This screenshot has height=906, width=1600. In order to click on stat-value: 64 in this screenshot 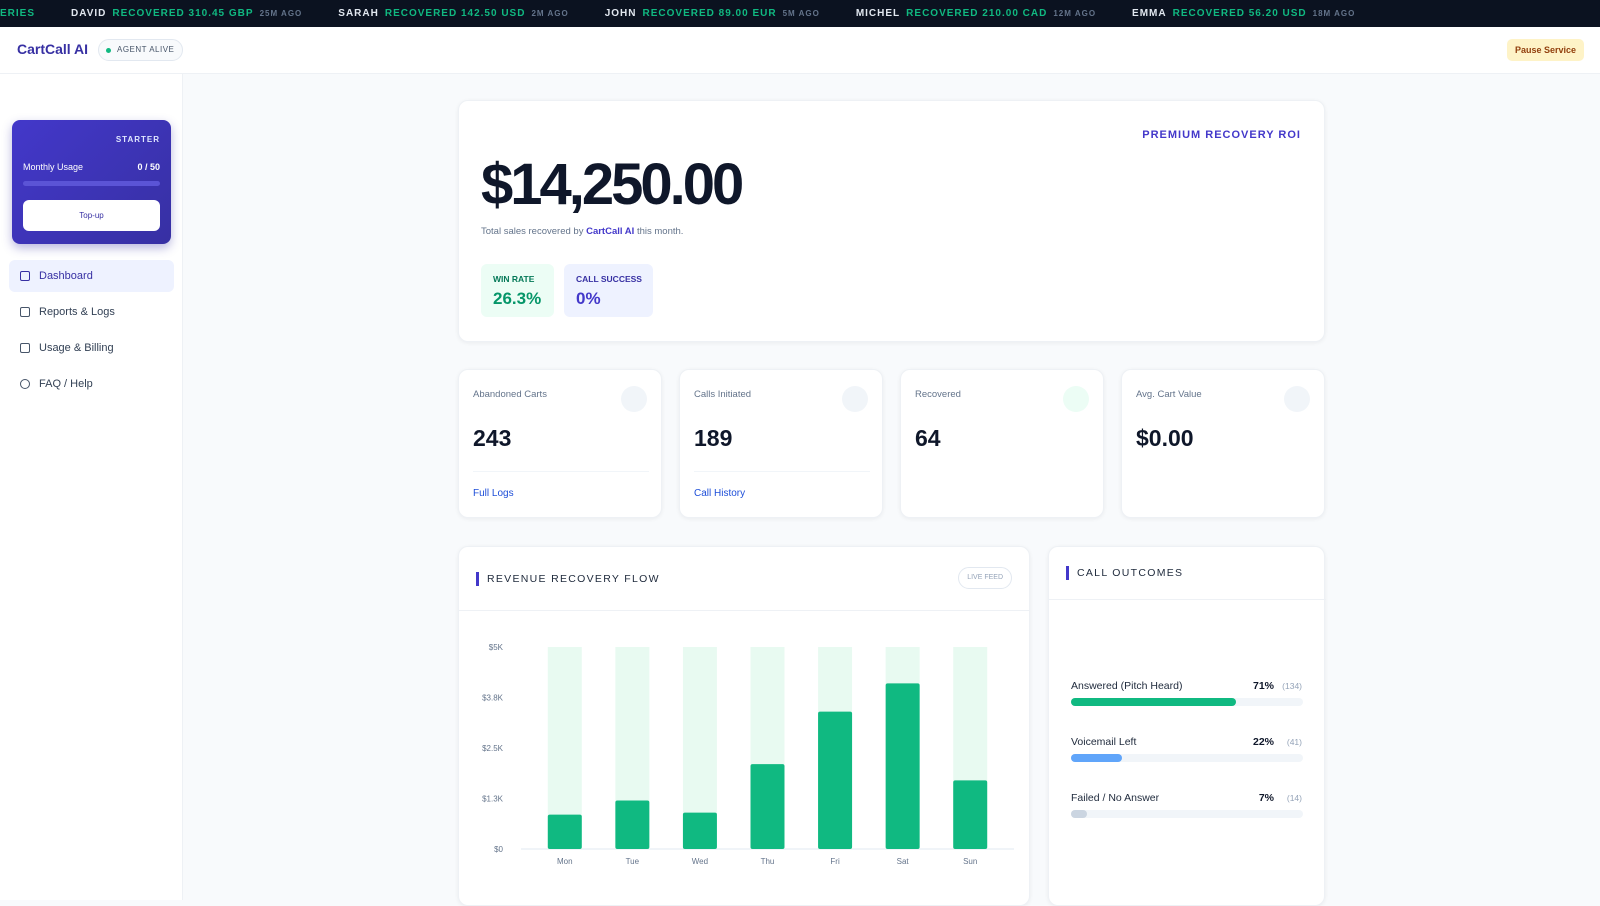, I will do `click(928, 438)`.